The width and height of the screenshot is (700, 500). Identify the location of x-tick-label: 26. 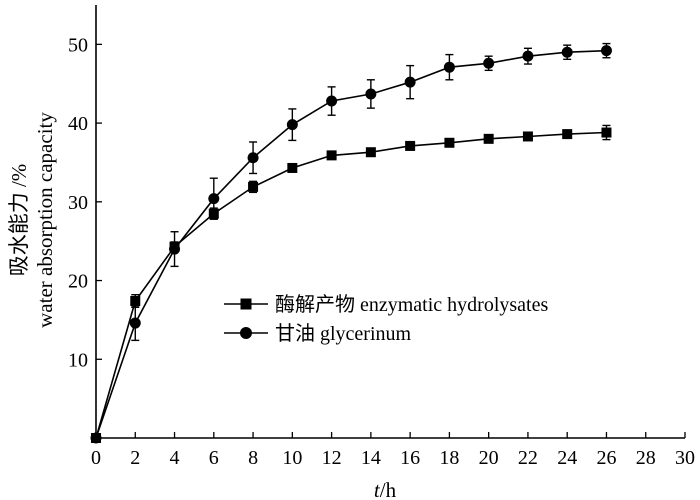
(606, 458).